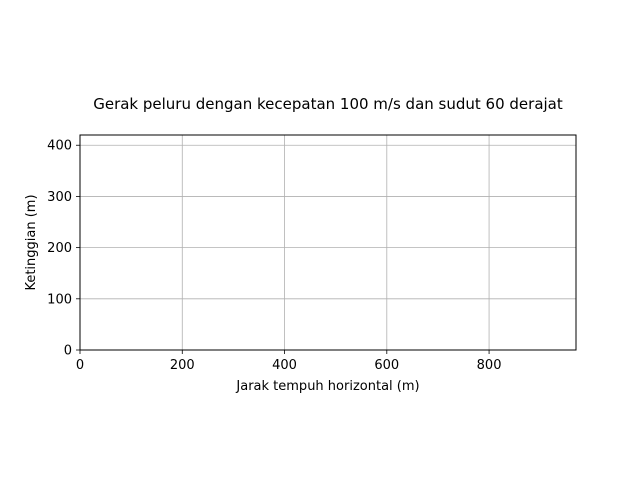  I want to click on y-tick-label: 300, so click(59, 197).